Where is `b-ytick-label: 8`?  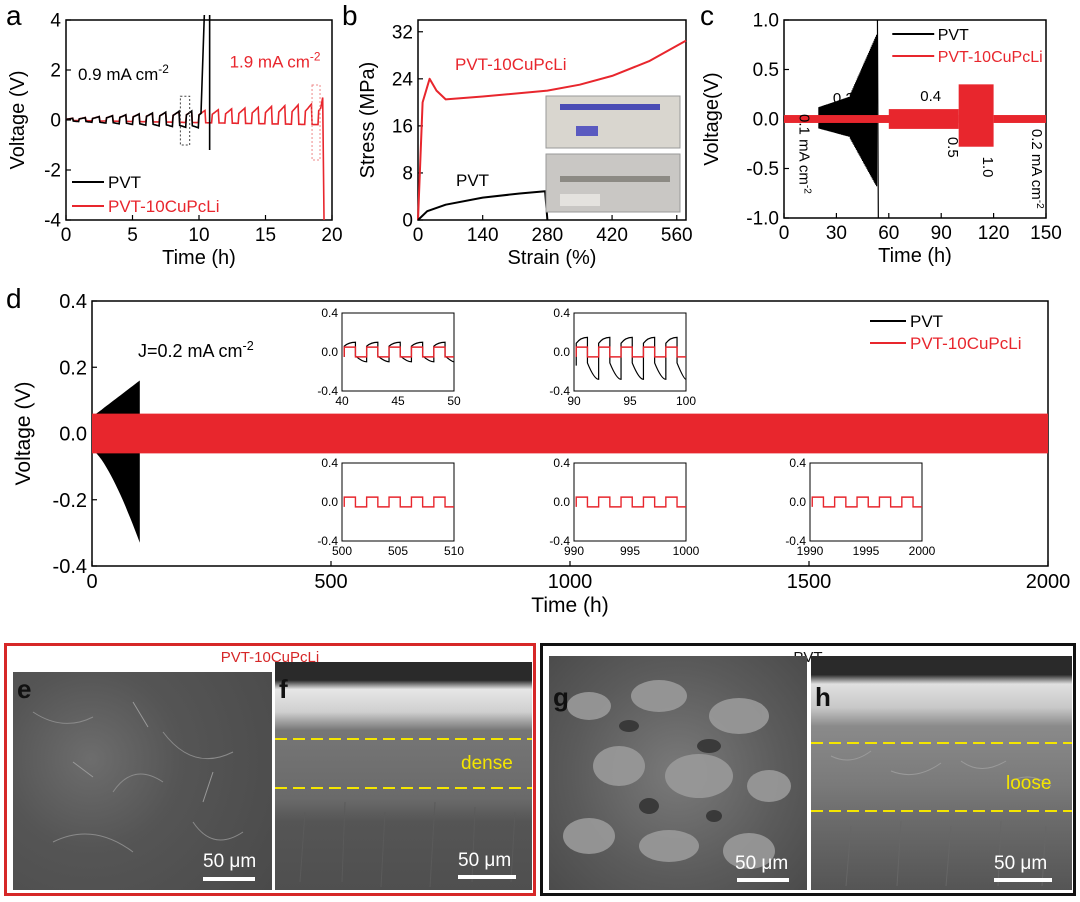 b-ytick-label: 8 is located at coordinates (407, 174).